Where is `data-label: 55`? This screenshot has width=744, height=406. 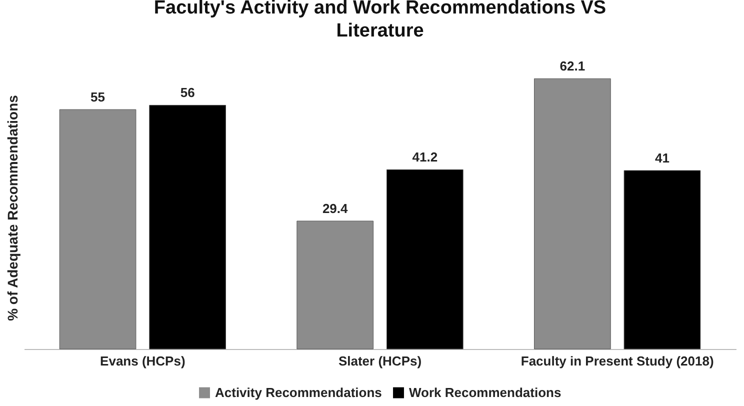
data-label: 55 is located at coordinates (97, 97).